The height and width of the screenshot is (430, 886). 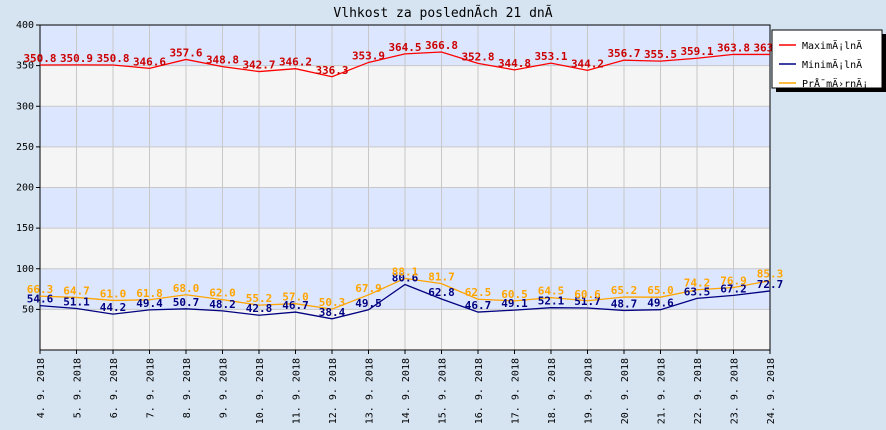 What do you see at coordinates (624, 290) in the screenshot?
I see `data-label: 65.2` at bounding box center [624, 290].